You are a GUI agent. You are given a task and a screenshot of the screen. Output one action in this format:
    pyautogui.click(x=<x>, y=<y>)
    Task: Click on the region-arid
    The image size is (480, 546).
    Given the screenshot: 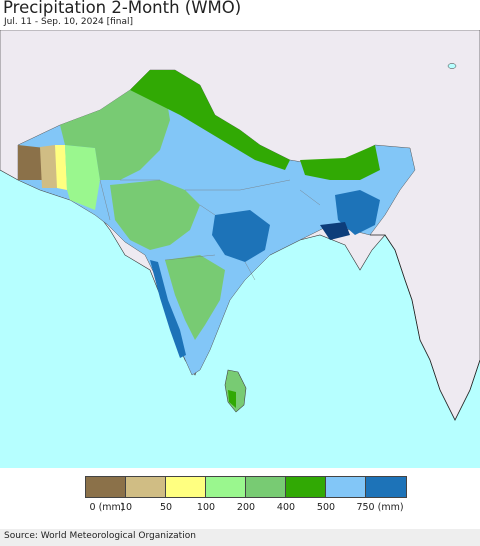 What is the action you would take?
    pyautogui.click(x=49, y=166)
    